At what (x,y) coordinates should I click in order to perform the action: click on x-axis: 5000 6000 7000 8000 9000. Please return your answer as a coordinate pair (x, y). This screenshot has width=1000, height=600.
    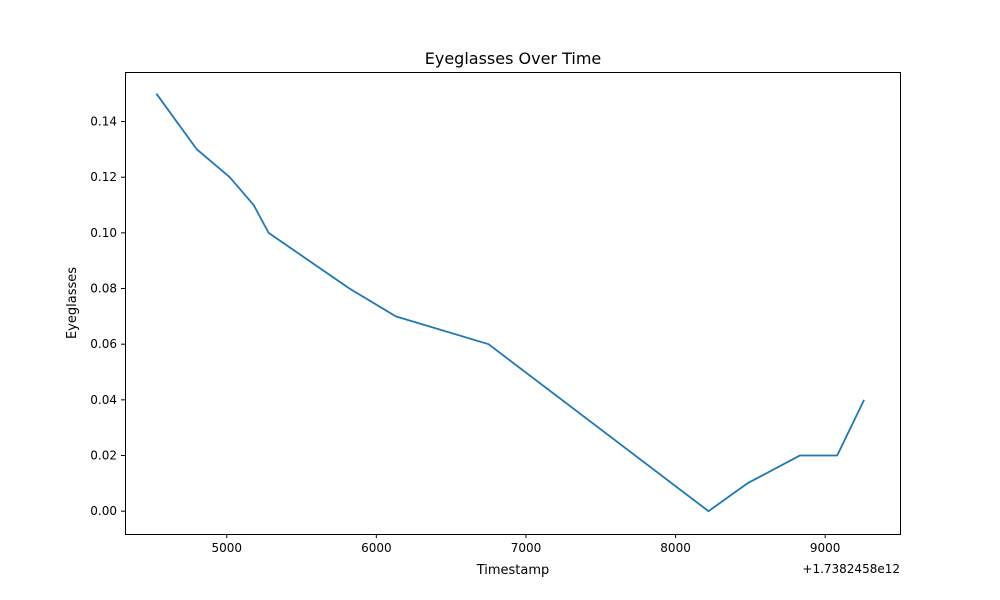
    Looking at the image, I should click on (525, 544).